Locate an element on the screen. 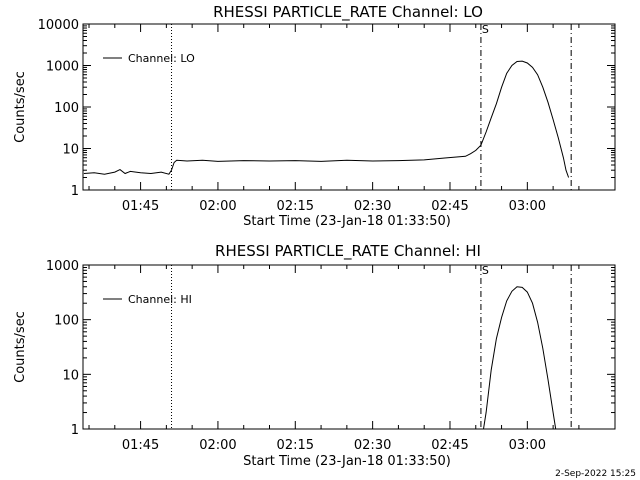 This screenshot has width=640, height=480. panel-hi-xtick-label: 03:00 is located at coordinates (527, 445).